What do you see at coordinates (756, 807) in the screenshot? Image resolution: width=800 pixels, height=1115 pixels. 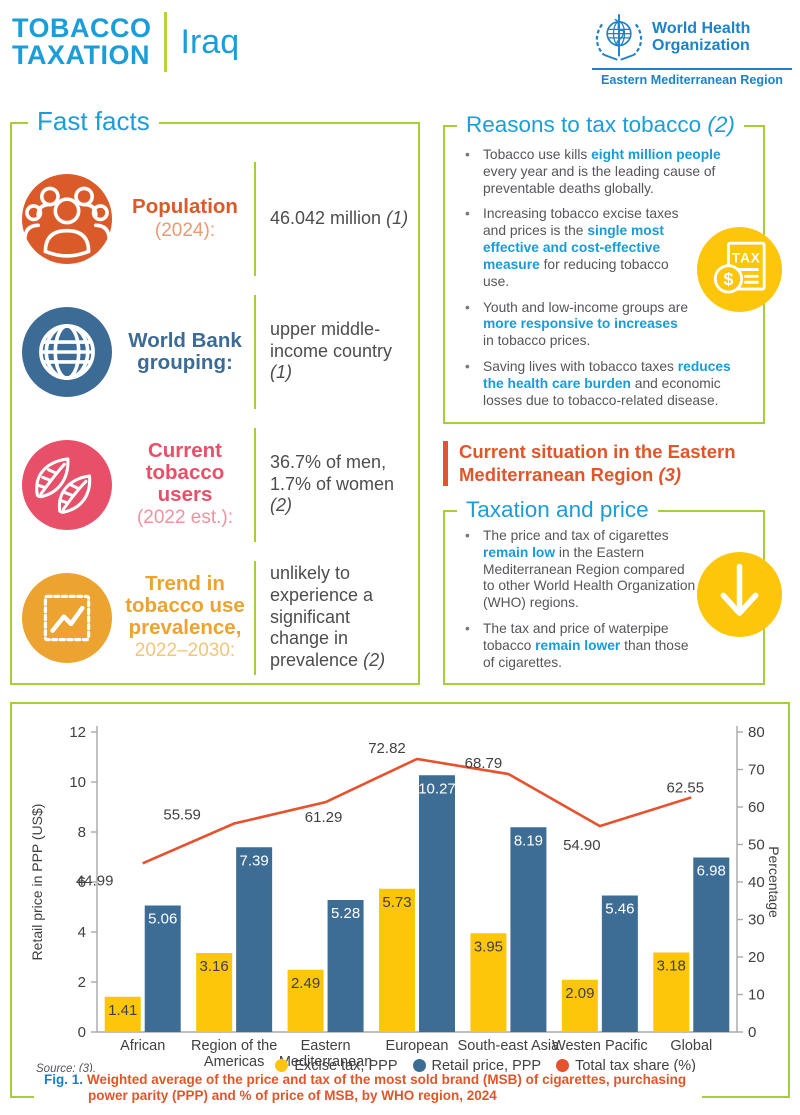 I see `svg-text: 60` at bounding box center [756, 807].